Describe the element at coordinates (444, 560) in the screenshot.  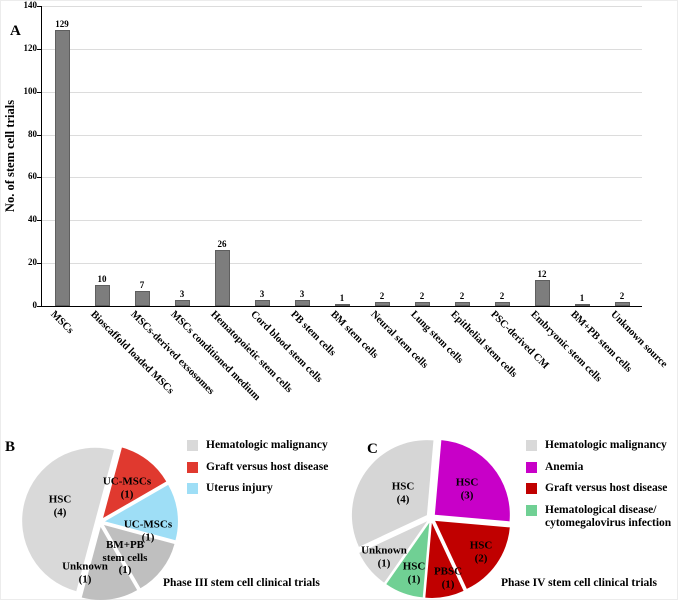
I see `pie-slice-pbsc` at that location.